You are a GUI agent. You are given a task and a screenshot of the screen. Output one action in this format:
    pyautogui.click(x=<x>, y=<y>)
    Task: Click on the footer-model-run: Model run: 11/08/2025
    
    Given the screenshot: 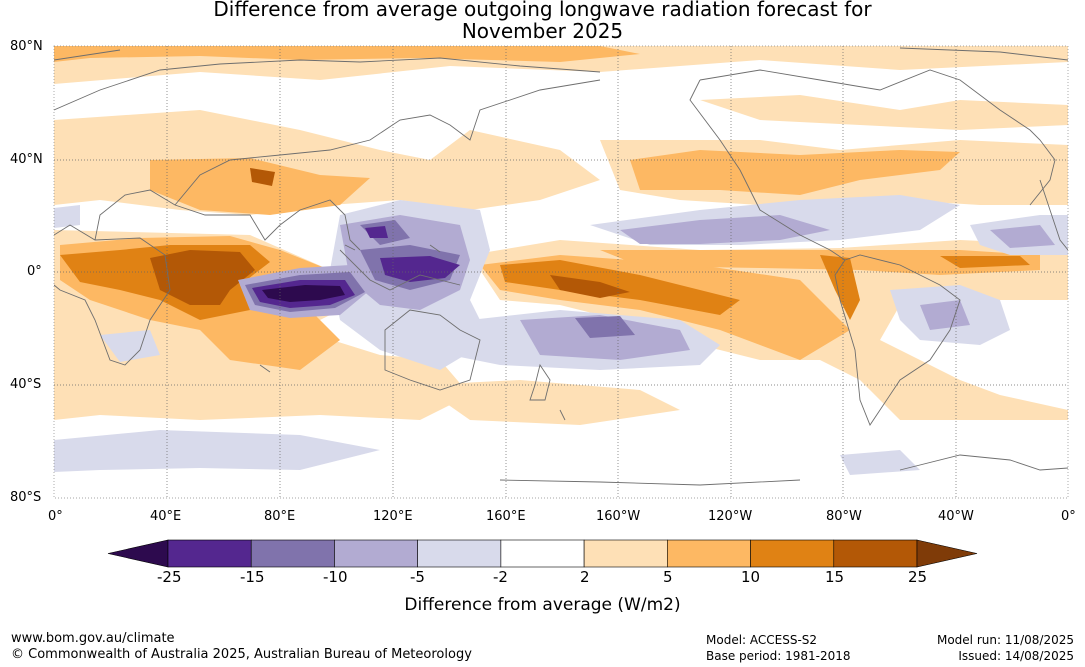 What is the action you would take?
    pyautogui.click(x=1005, y=640)
    